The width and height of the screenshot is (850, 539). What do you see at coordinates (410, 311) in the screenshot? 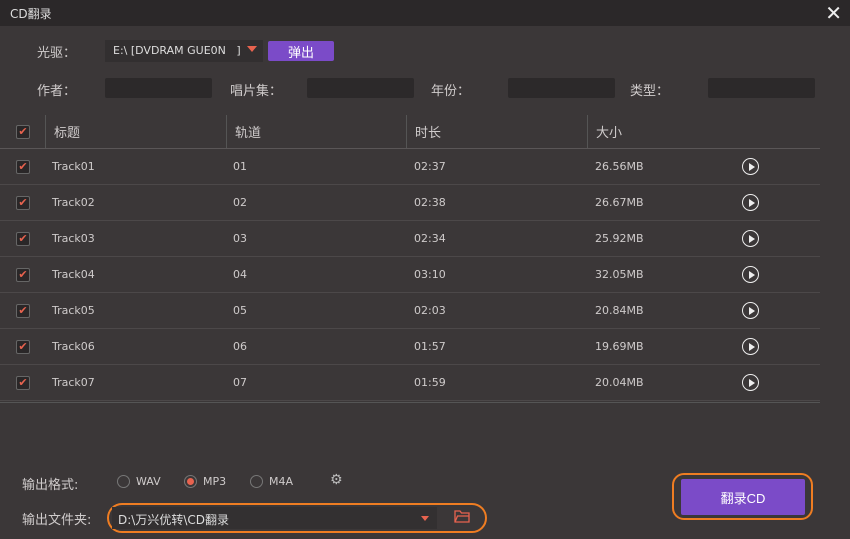
I see `table-row: ✔ Track05 05 02:03 20.84MB` at bounding box center [410, 311].